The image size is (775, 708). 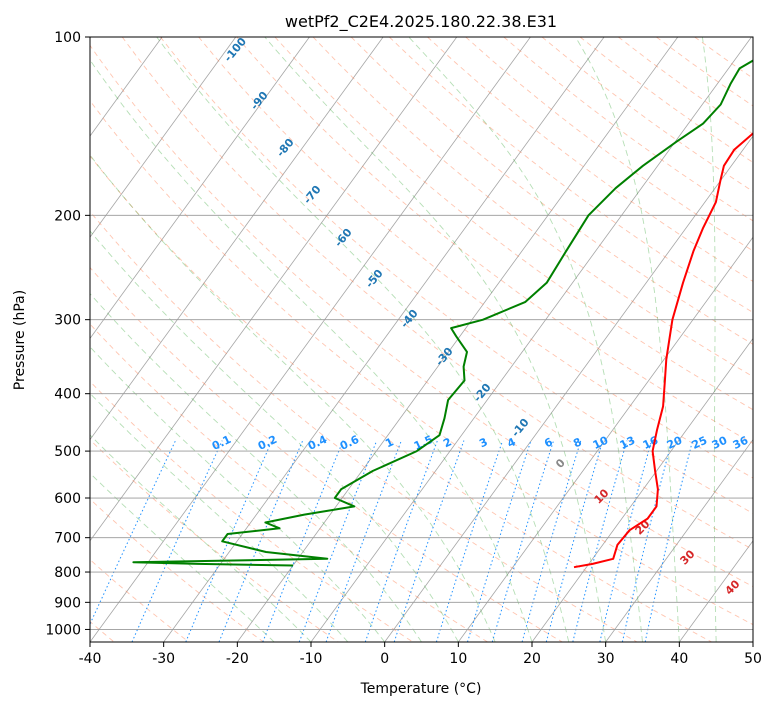 I want to click on temperature-profile-line, so click(x=663, y=350).